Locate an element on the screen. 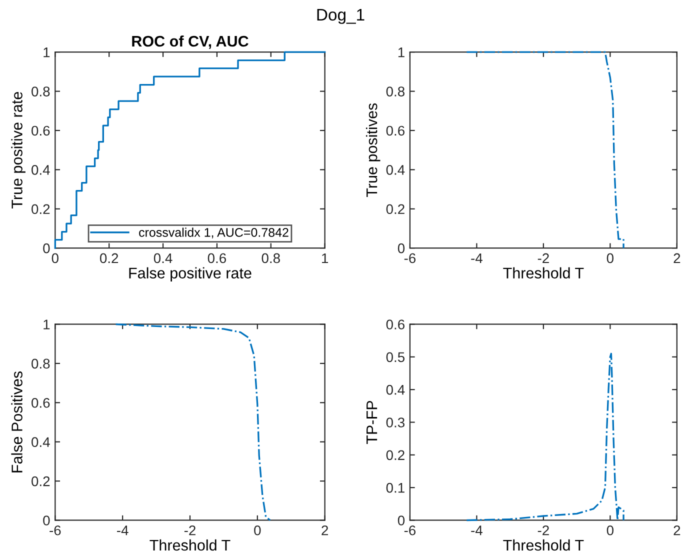 The width and height of the screenshot is (681, 560). chart-title: ROC of CV, AUC is located at coordinates (190, 42).